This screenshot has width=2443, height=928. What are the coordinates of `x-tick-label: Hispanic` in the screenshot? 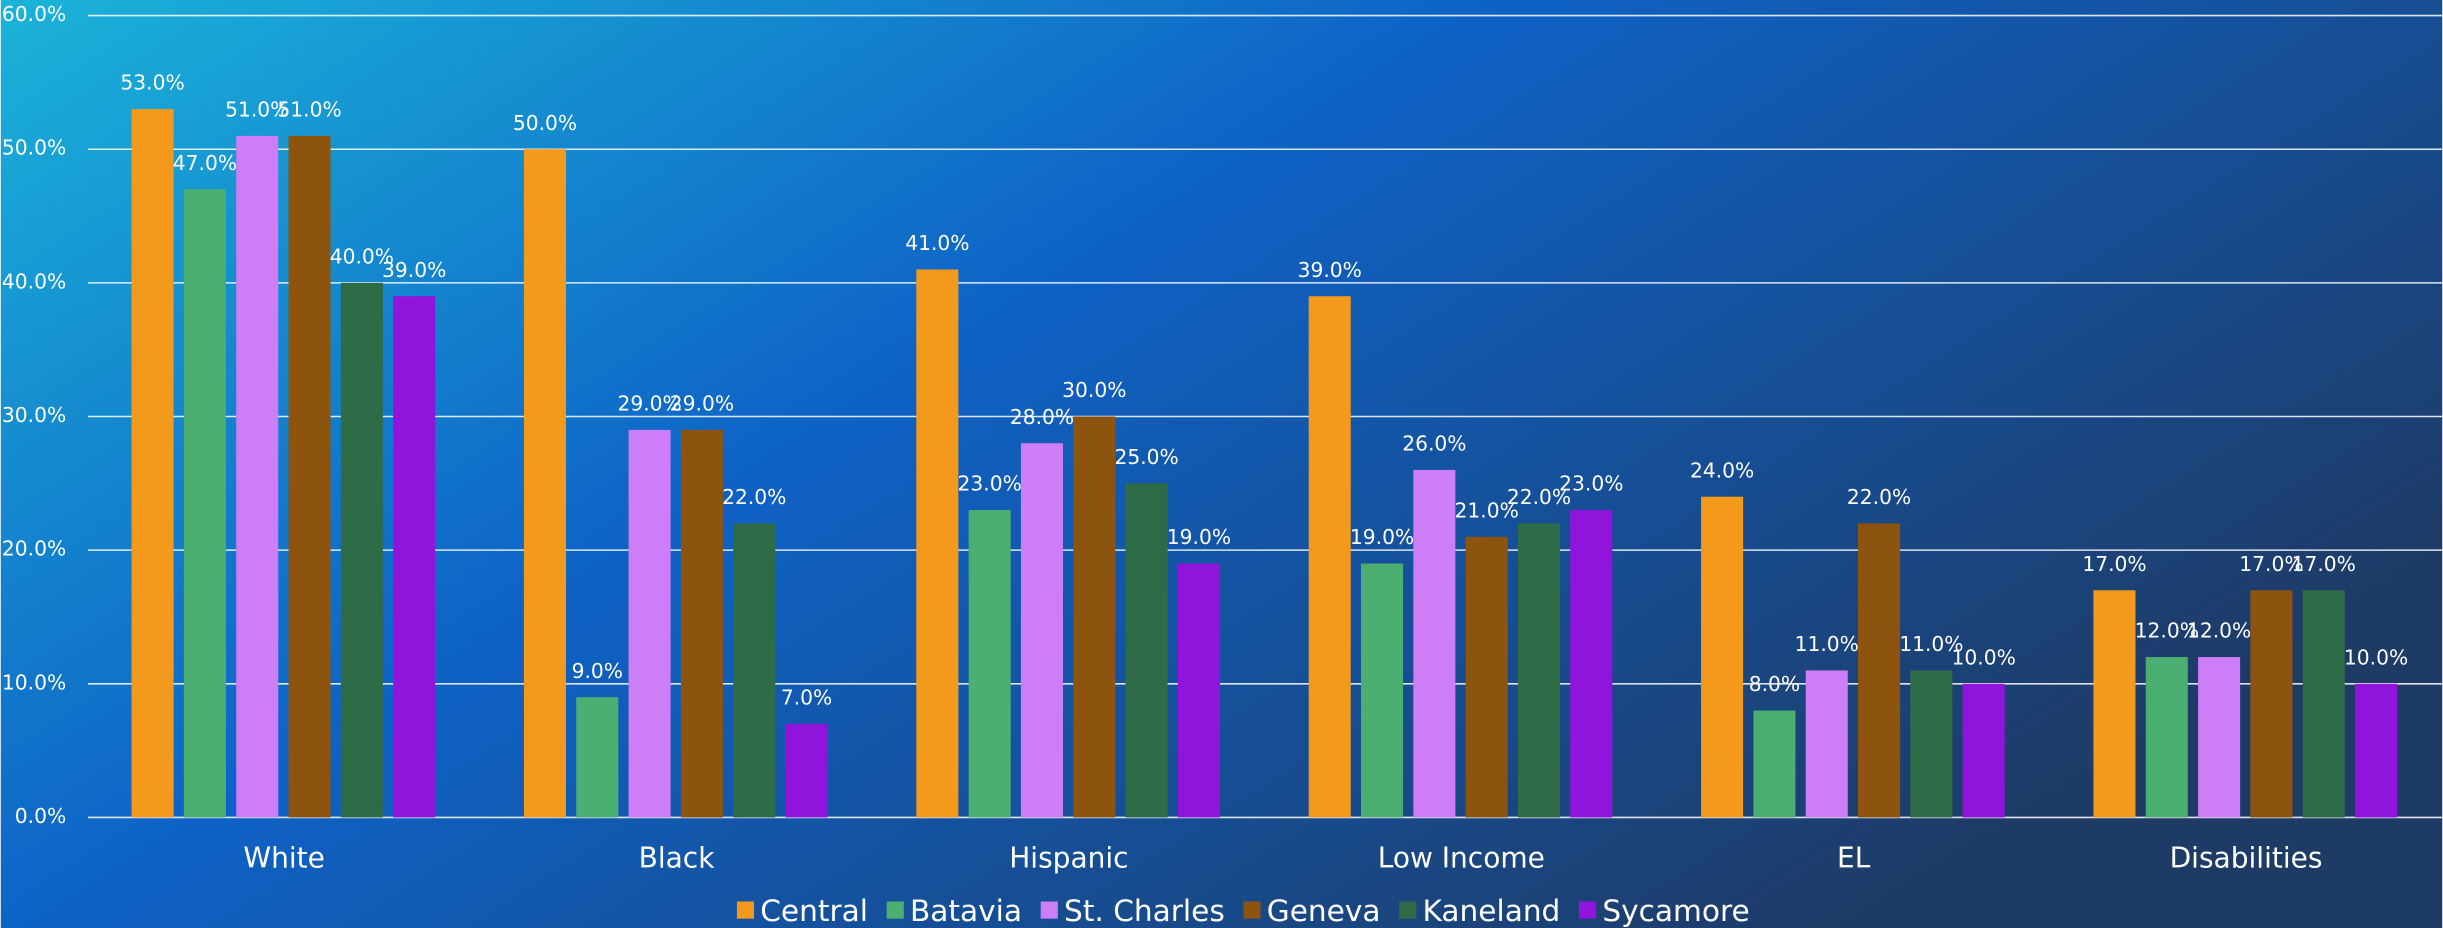 It's located at (1068, 857).